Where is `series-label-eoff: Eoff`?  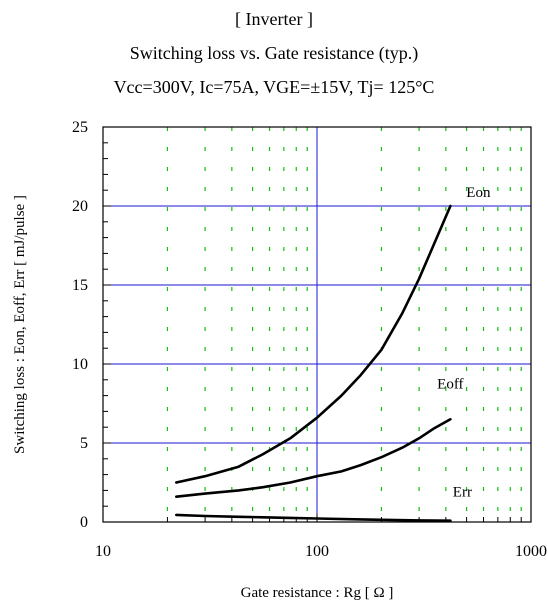 series-label-eoff: Eoff is located at coordinates (450, 384).